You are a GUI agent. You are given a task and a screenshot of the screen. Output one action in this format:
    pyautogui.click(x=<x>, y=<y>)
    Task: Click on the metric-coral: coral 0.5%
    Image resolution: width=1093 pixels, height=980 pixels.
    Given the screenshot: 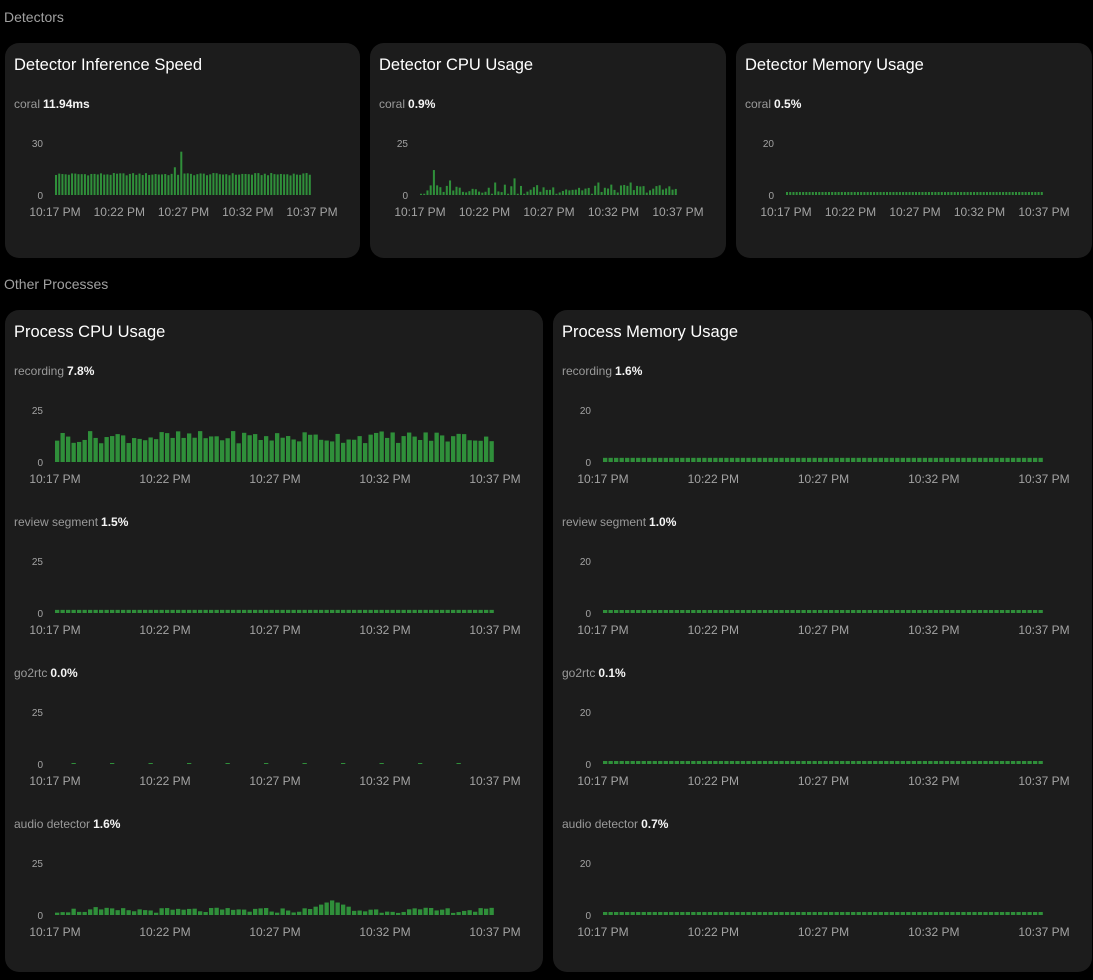 What is the action you would take?
    pyautogui.click(x=773, y=105)
    